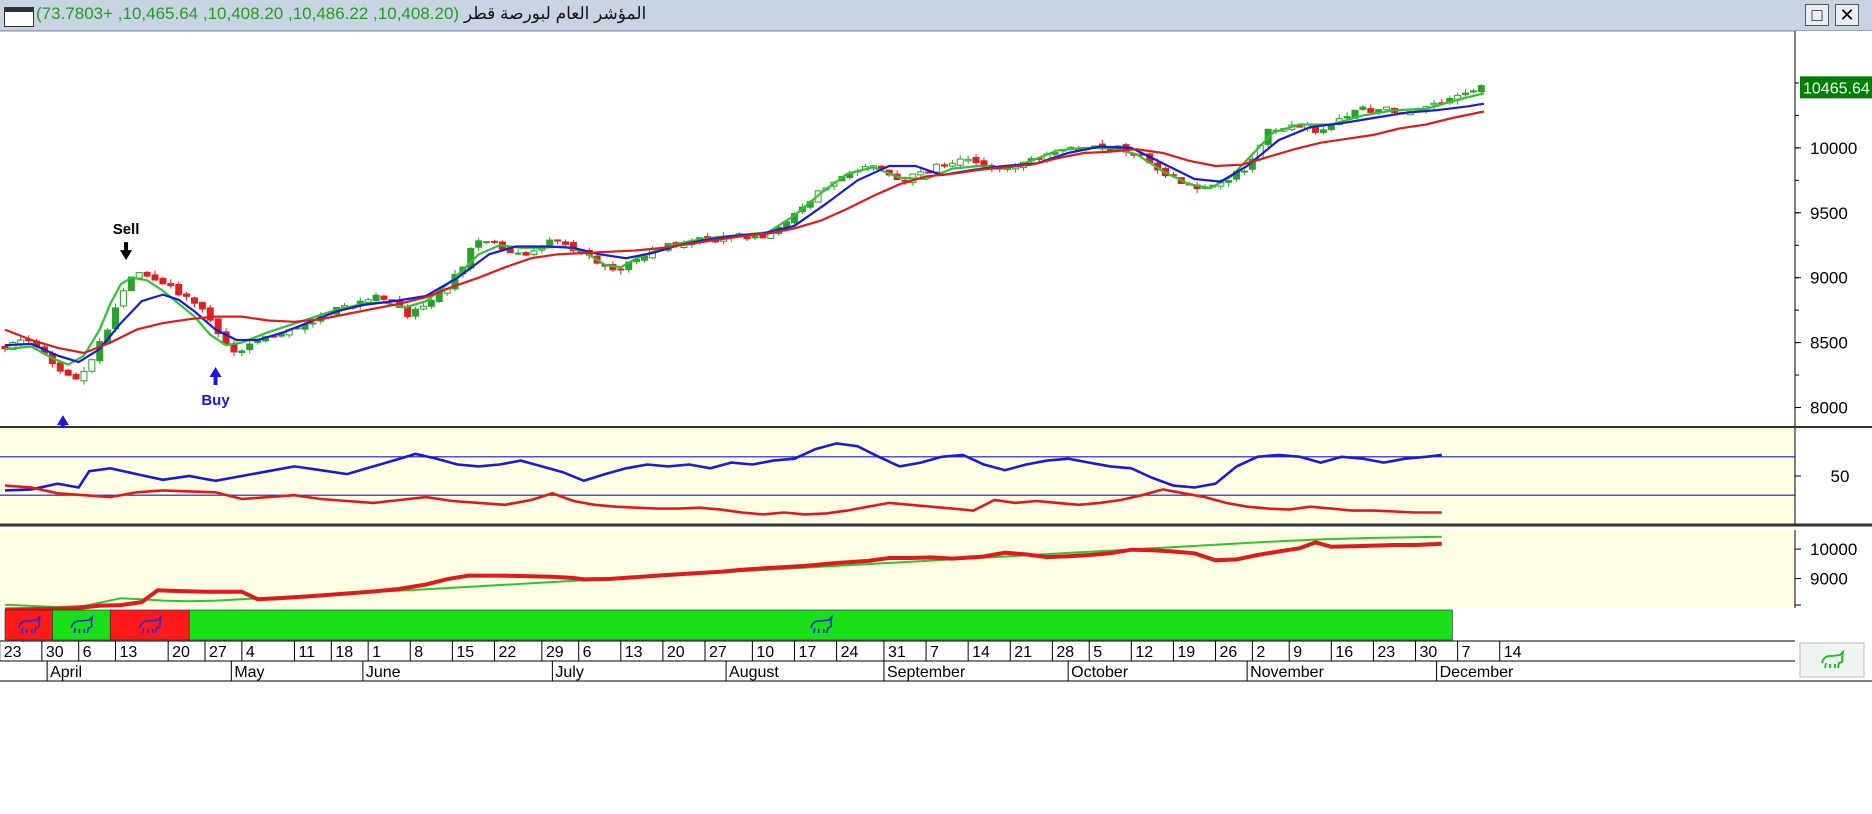 The width and height of the screenshot is (1872, 814). I want to click on maximize-icon: □, so click(1817, 15).